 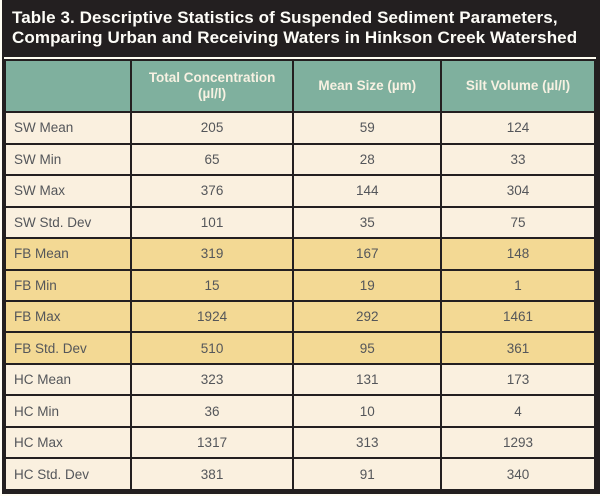 I want to click on row-label-cell: HC Min, so click(x=68, y=411).